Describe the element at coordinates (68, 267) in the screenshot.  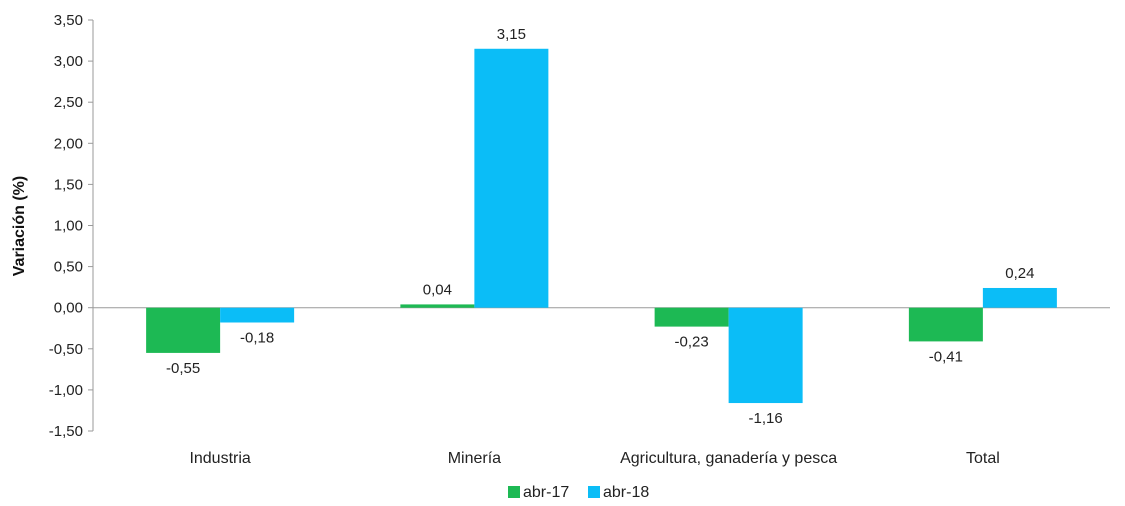
I see `y-tick-label: 0,50` at that location.